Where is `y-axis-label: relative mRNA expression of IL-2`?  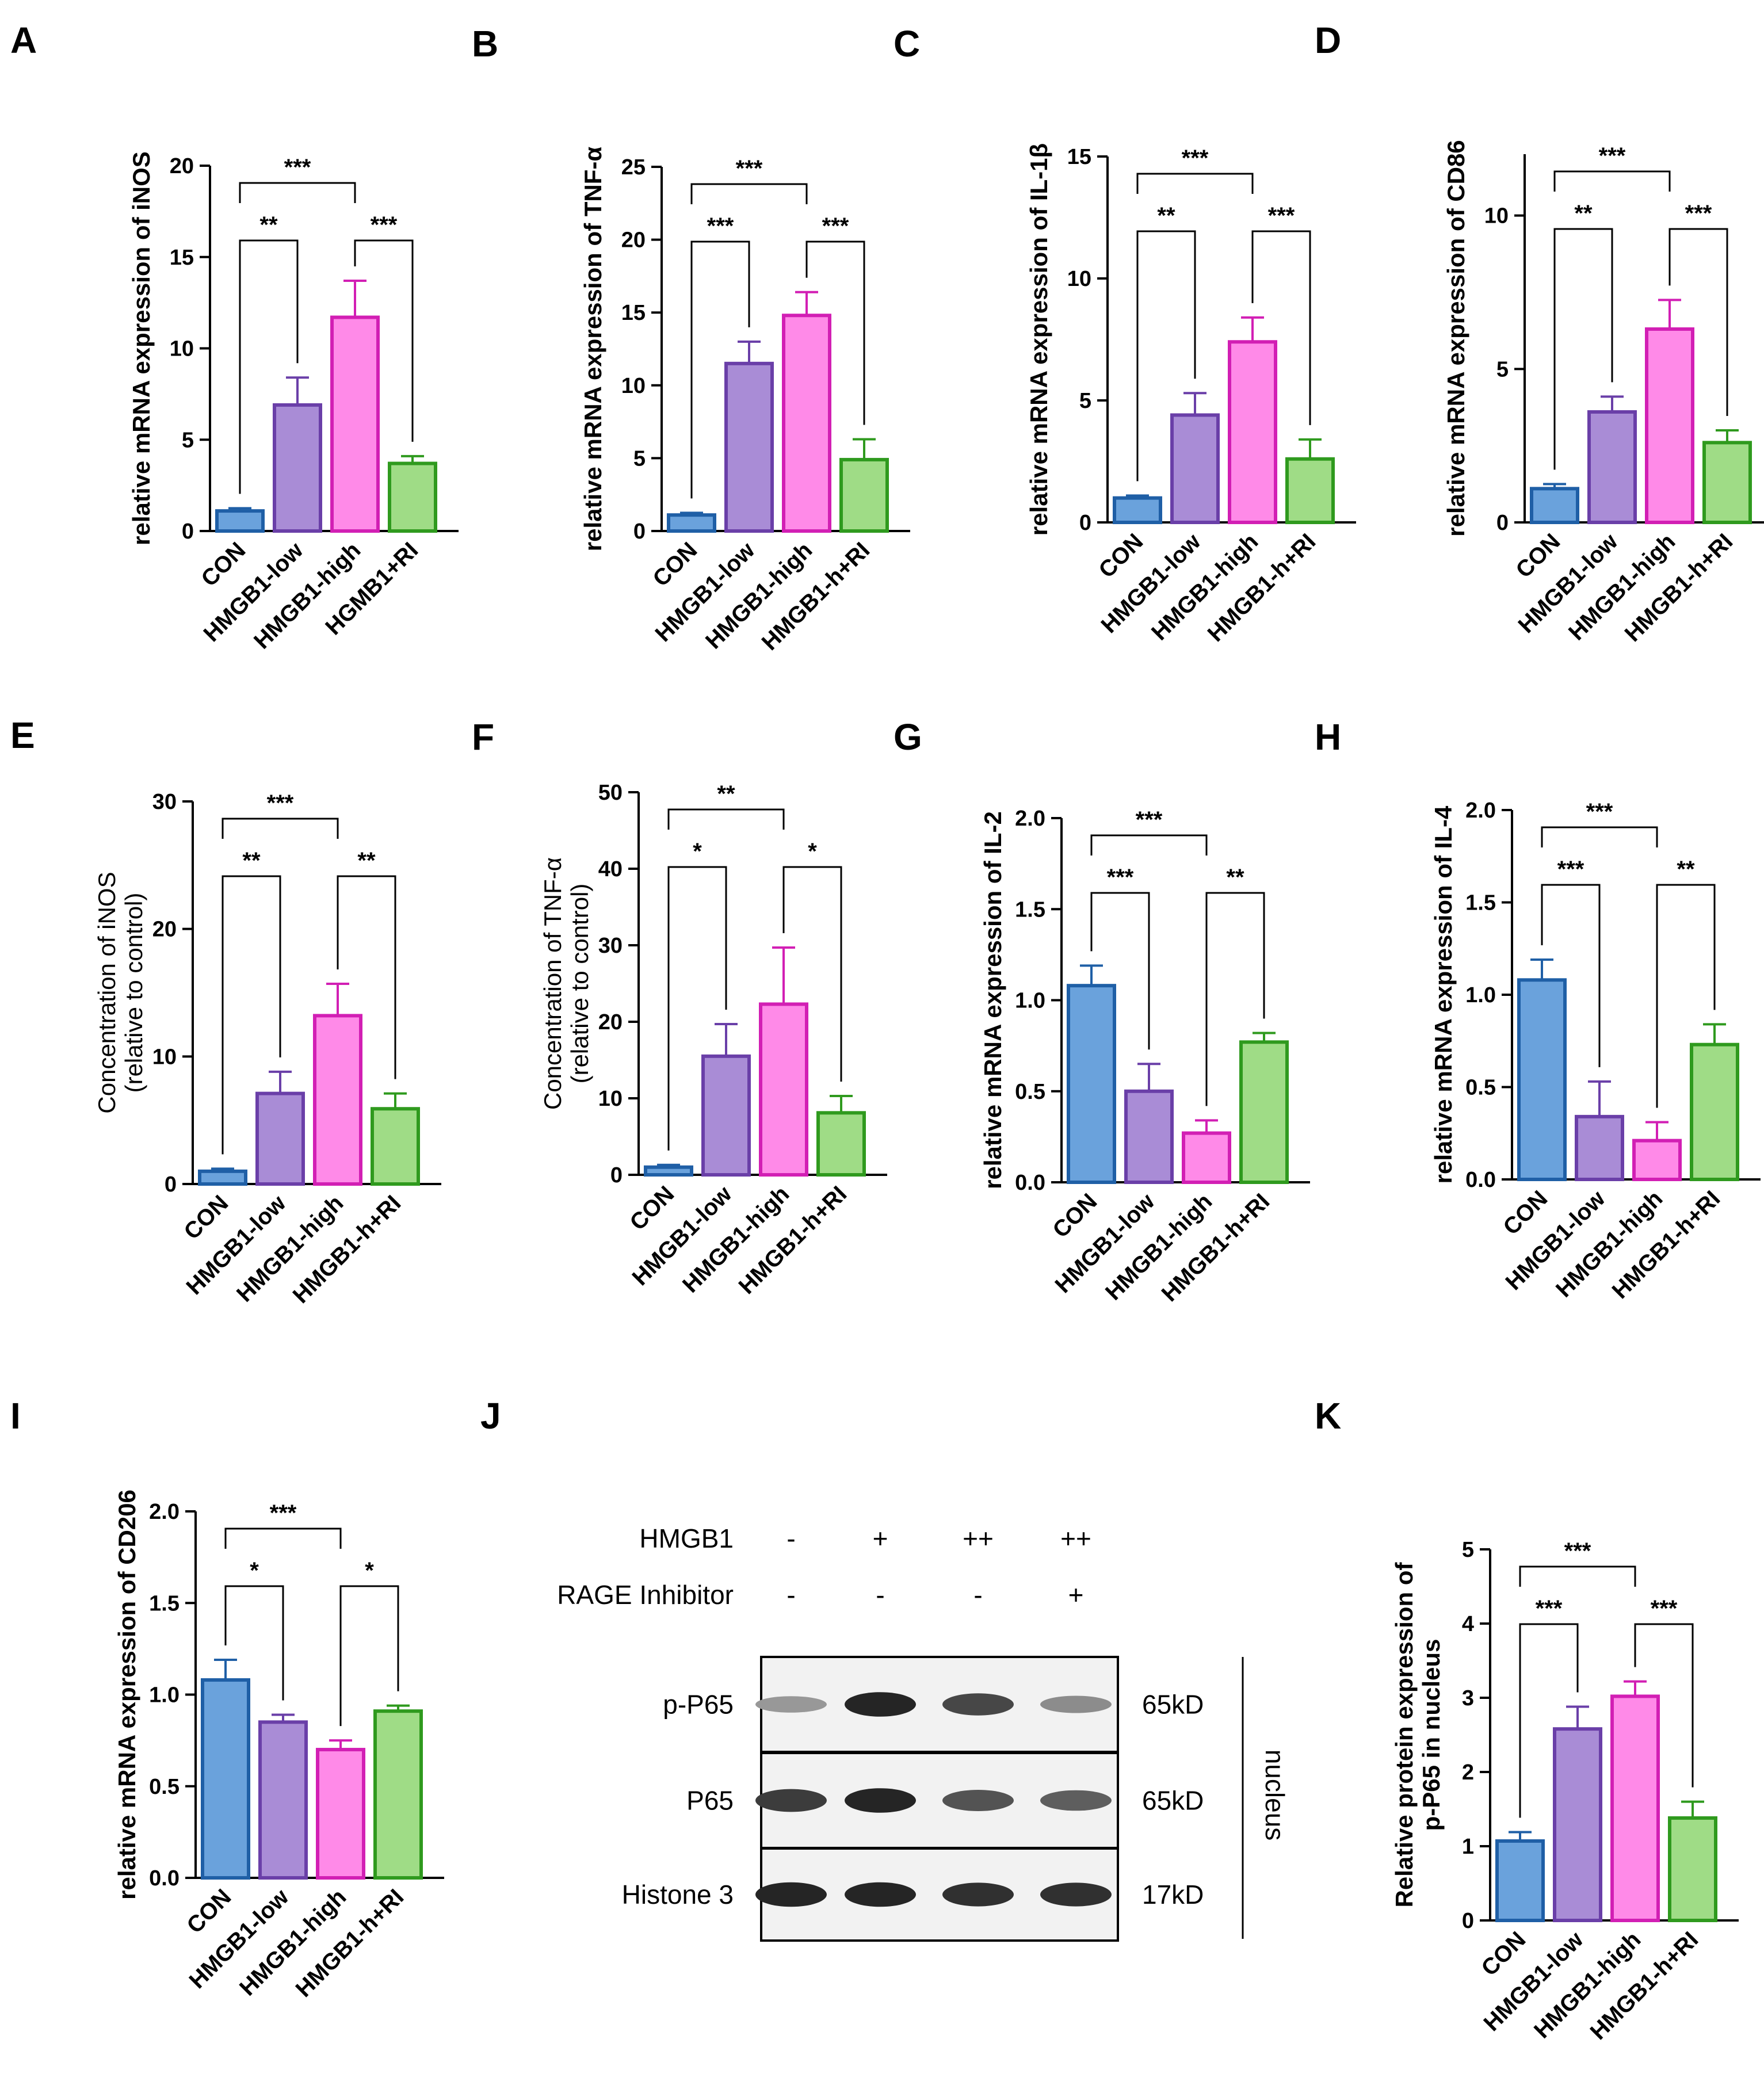 y-axis-label: relative mRNA expression of IL-2 is located at coordinates (992, 1000).